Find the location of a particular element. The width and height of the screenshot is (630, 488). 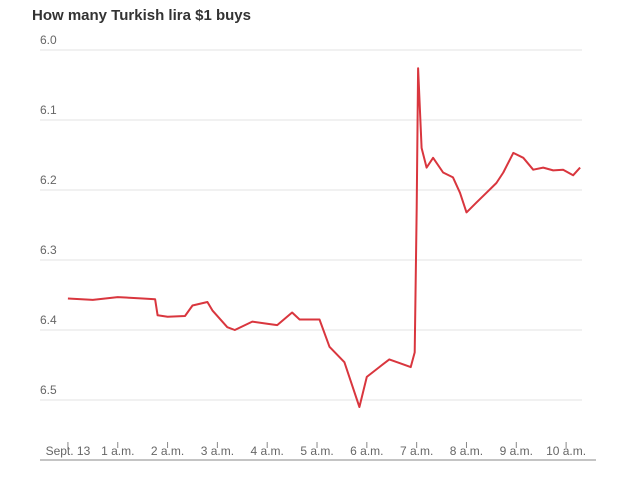

y-tick-label: 6.3 is located at coordinates (48, 250).